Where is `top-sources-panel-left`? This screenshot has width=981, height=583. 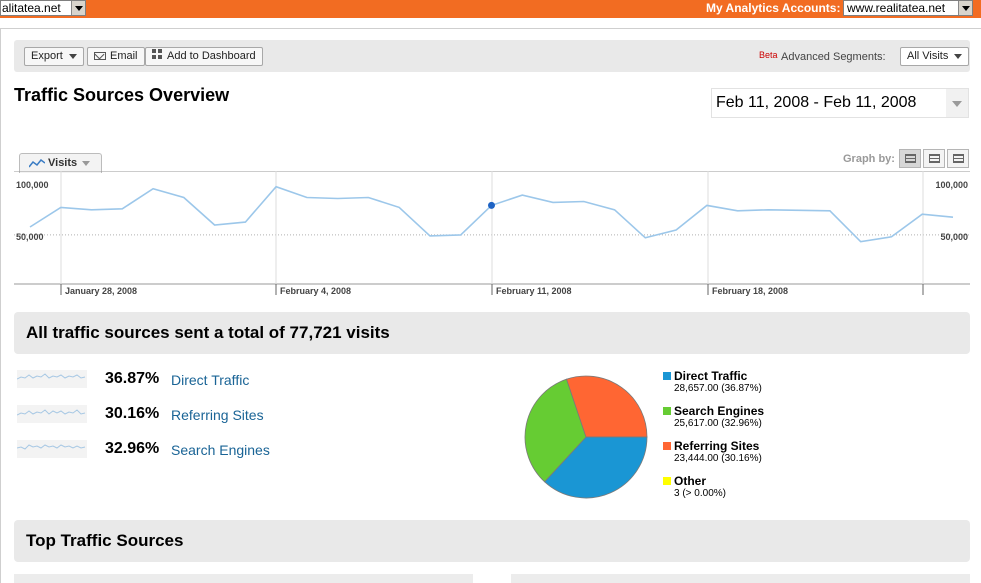 top-sources-panel-left is located at coordinates (243, 578).